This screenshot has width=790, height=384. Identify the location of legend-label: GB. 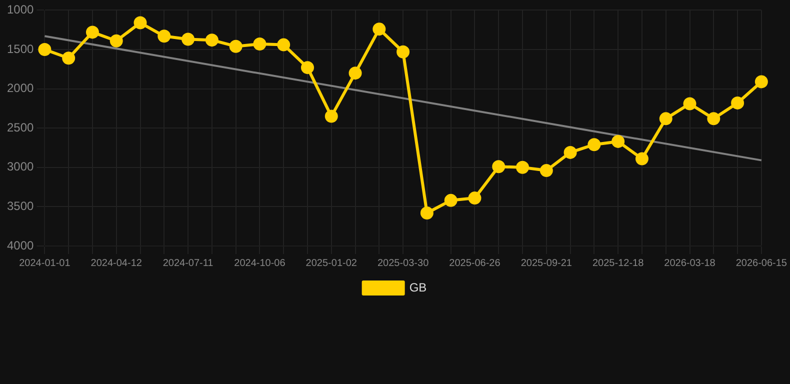
(418, 287).